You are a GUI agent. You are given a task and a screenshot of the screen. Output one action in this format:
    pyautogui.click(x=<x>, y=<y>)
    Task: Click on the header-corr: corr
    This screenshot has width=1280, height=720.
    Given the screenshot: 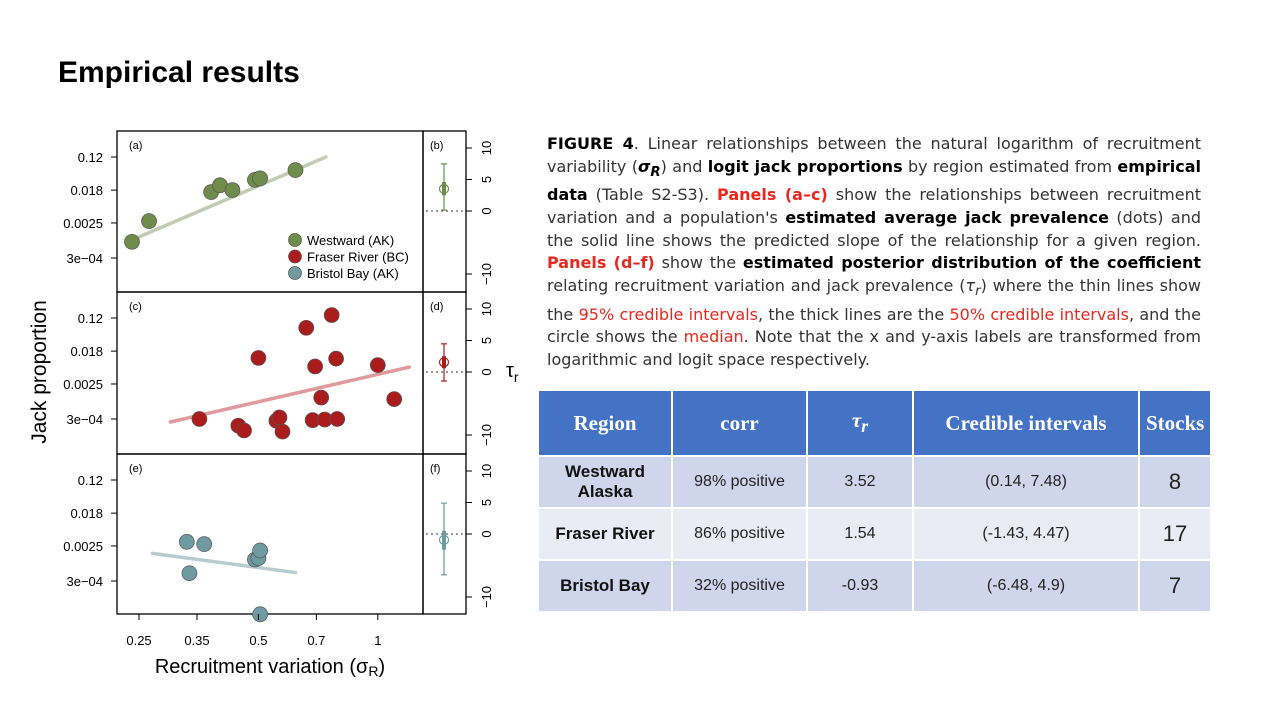 What is the action you would take?
    pyautogui.click(x=739, y=423)
    